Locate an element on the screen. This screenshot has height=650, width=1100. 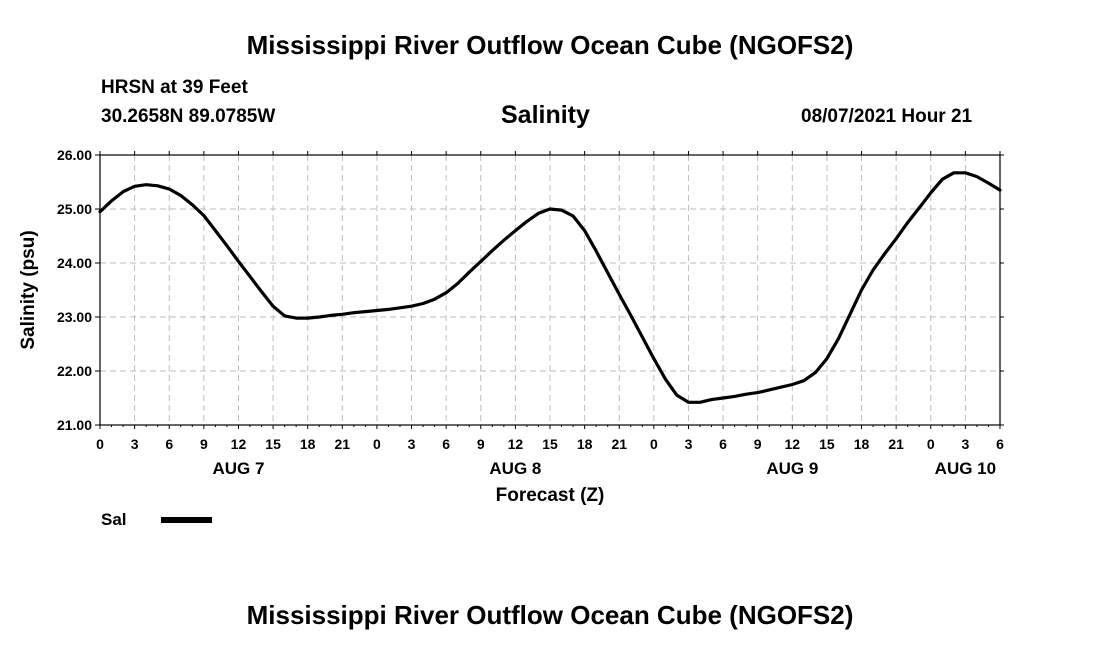
legend-label: Sal is located at coordinates (114, 519).